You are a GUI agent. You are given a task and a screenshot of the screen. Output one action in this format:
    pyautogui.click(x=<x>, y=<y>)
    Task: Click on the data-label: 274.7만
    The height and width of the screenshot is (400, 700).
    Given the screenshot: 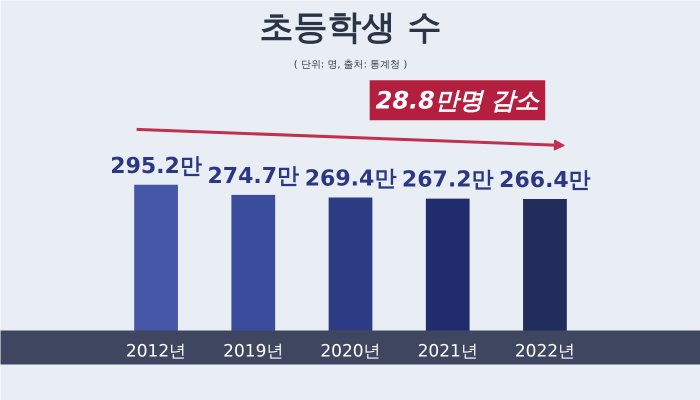 What is the action you would take?
    pyautogui.click(x=253, y=176)
    